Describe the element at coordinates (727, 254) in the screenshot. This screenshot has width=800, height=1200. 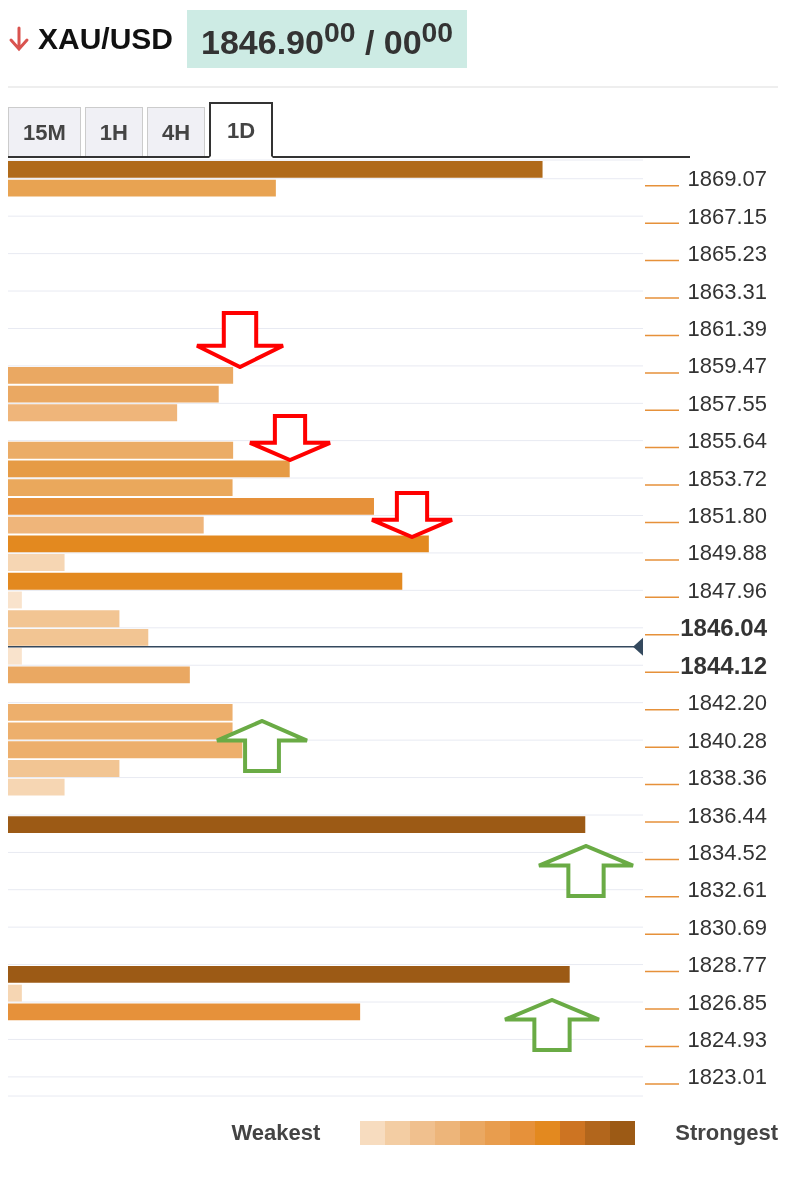
I see `y-tick-label: 1865.23` at that location.